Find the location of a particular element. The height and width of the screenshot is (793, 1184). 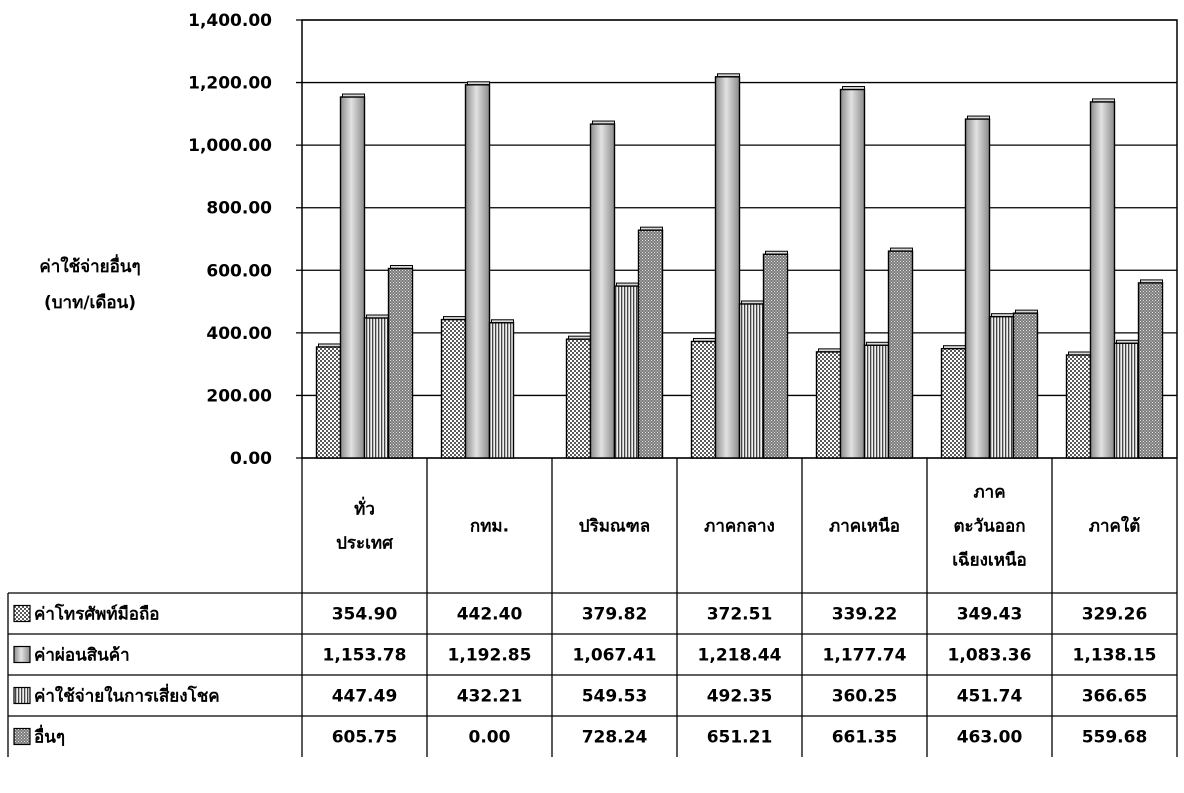

table-cell-value: 379.82 is located at coordinates (615, 615).